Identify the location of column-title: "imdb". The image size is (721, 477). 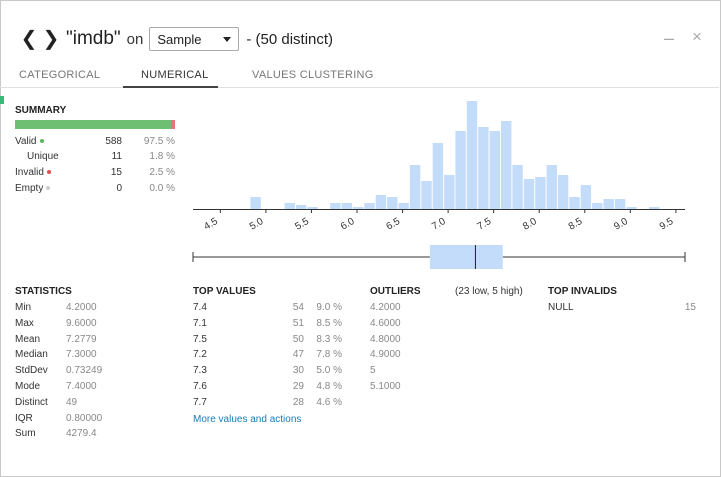
(93, 38).